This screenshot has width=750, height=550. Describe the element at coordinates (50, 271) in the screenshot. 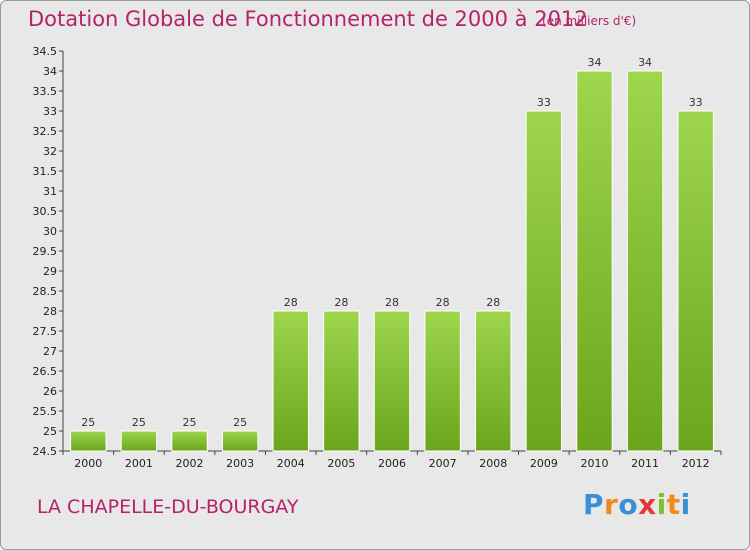

I see `y-tick-label: 29` at that location.